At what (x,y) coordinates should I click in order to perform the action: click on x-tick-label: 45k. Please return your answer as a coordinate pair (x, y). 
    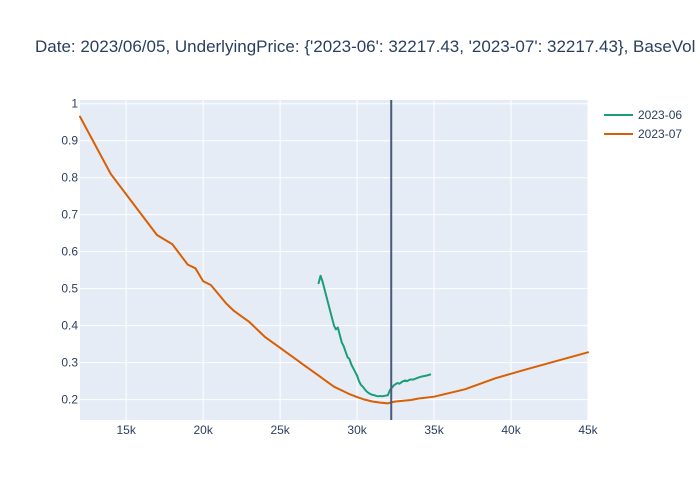
    Looking at the image, I should click on (588, 430).